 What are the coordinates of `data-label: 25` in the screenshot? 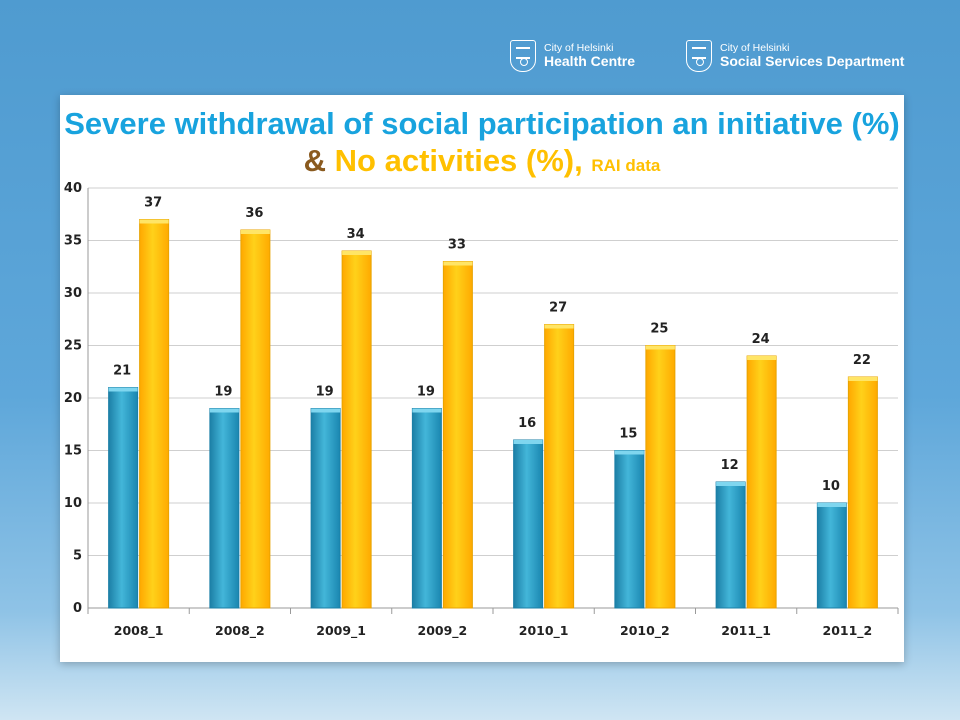 It's located at (659, 329).